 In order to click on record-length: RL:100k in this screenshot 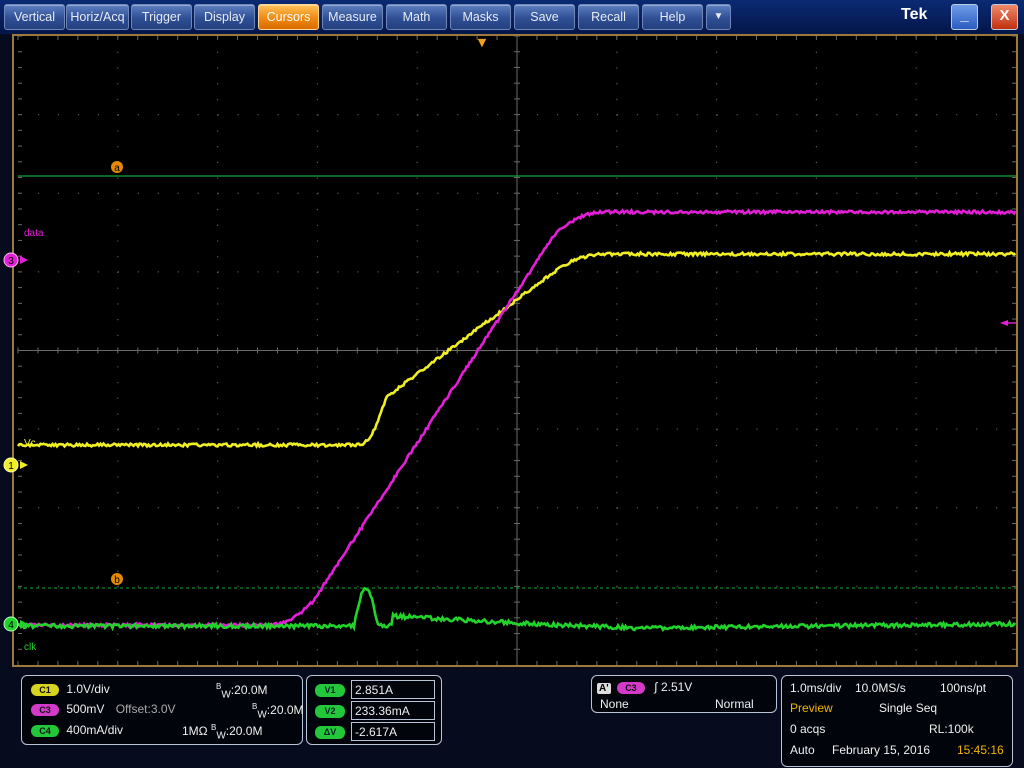, I will do `click(951, 729)`.